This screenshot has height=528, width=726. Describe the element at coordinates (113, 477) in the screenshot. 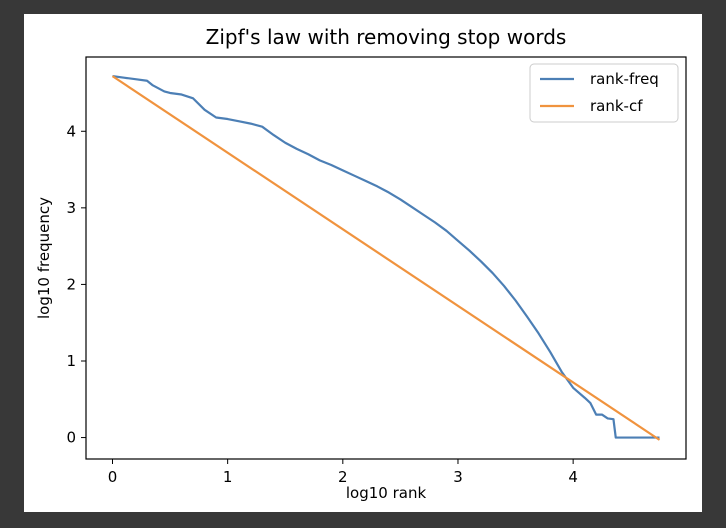

I see `x-tick-label: 0` at that location.